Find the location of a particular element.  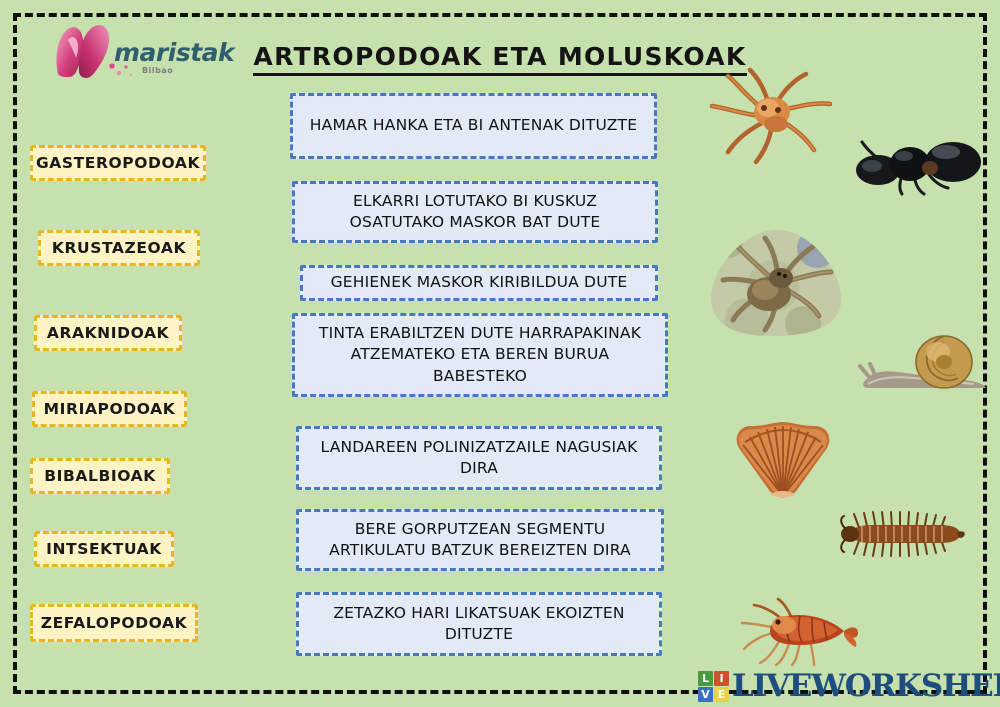

liveworksheets-tile: I is located at coordinates (721, 678).